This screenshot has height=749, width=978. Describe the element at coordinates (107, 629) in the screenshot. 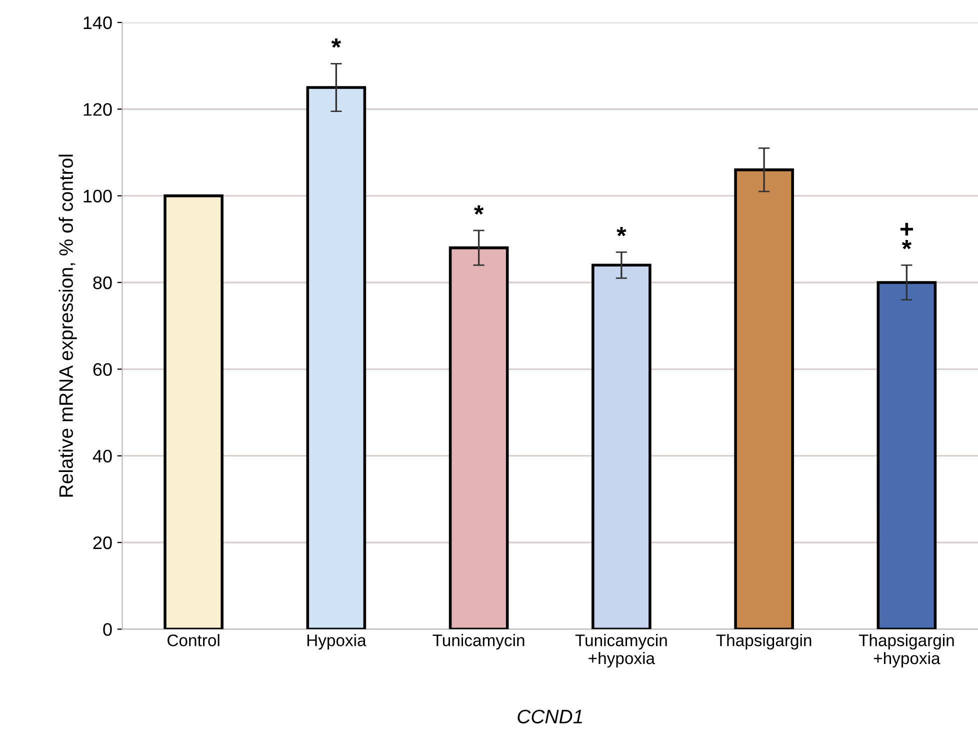

I see `y-tick-label: 0` at that location.